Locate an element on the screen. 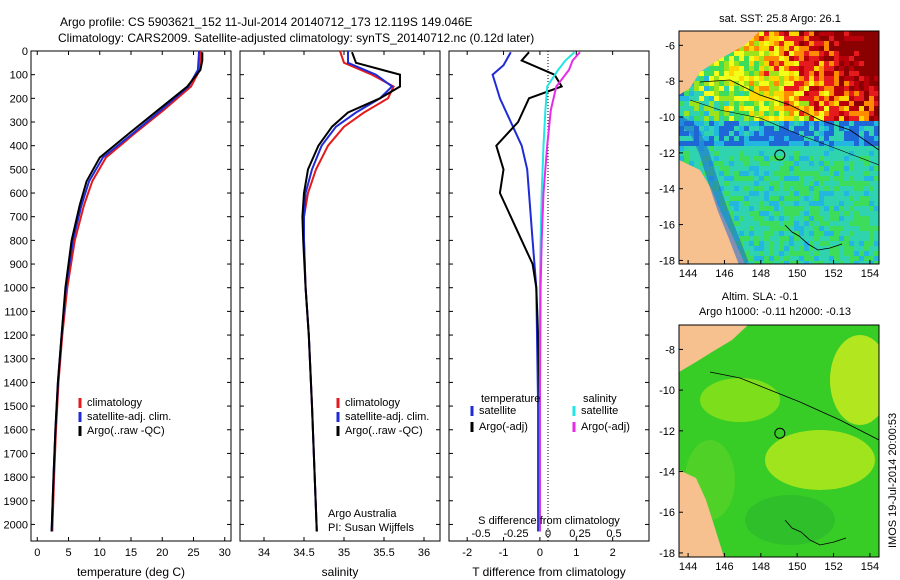  sst-heatmap-cells is located at coordinates (779, 147).